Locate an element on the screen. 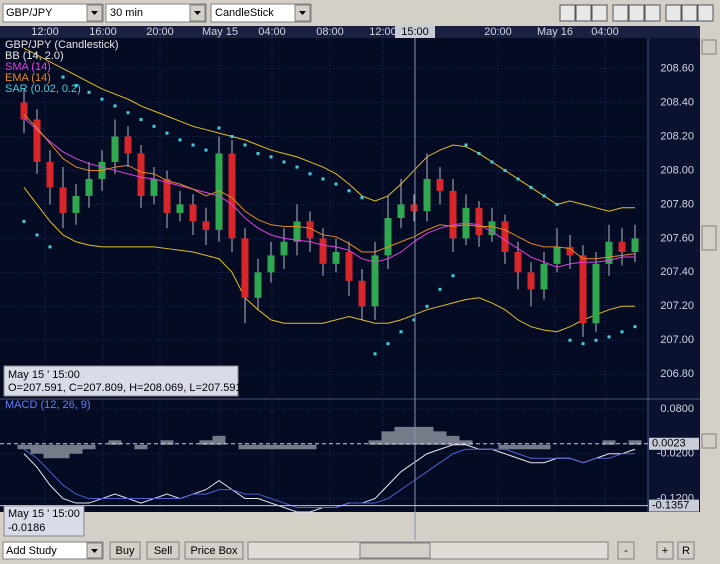 The width and height of the screenshot is (720, 564). y-tick-label: 0.0800 is located at coordinates (677, 409).